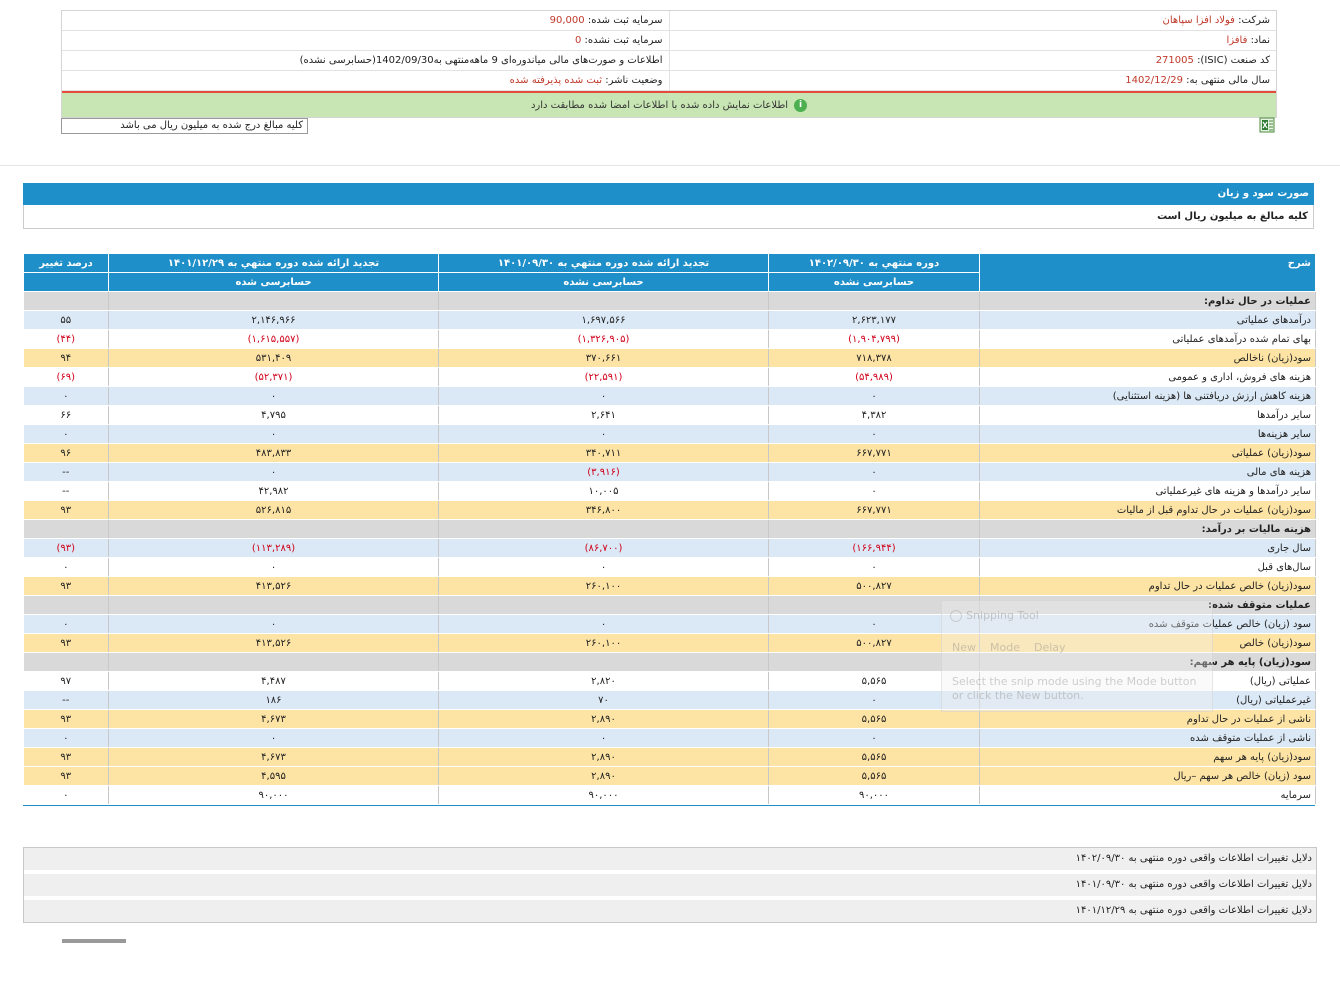  What do you see at coordinates (603, 700) in the screenshot?
I see `value-period-2: ۷۰` at bounding box center [603, 700].